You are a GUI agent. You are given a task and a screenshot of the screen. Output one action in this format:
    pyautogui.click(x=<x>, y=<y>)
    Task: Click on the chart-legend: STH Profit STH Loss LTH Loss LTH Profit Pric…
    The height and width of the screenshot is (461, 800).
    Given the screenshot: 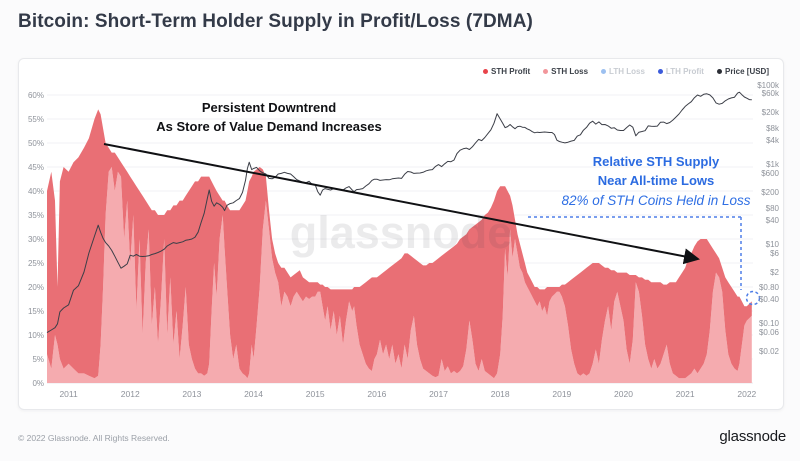 What is the action you would take?
    pyautogui.click(x=626, y=71)
    